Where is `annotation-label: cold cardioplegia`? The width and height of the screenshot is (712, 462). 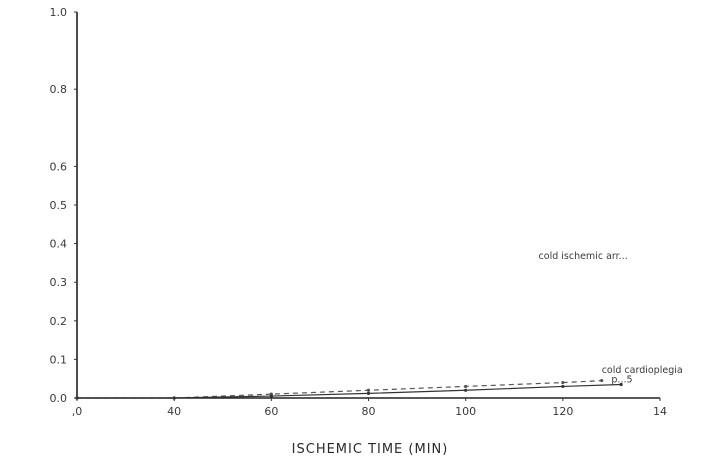 annotation-label: cold cardioplegia is located at coordinates (642, 370).